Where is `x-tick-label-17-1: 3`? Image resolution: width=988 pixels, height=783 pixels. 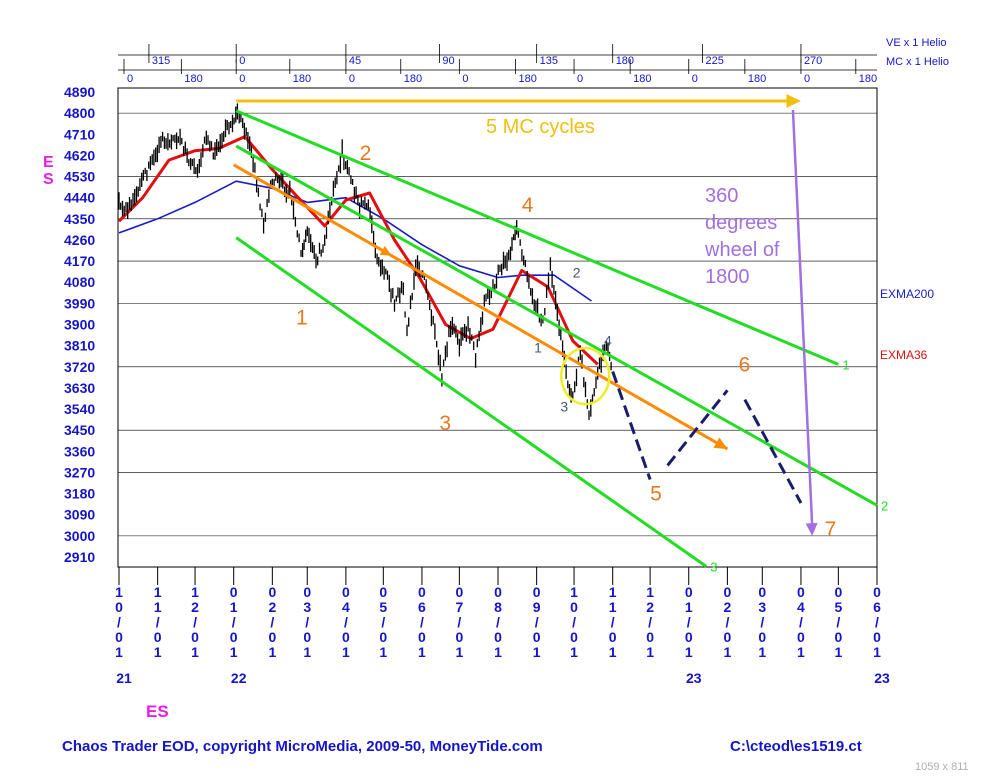
x-tick-label-17-1: 3 is located at coordinates (762, 607).